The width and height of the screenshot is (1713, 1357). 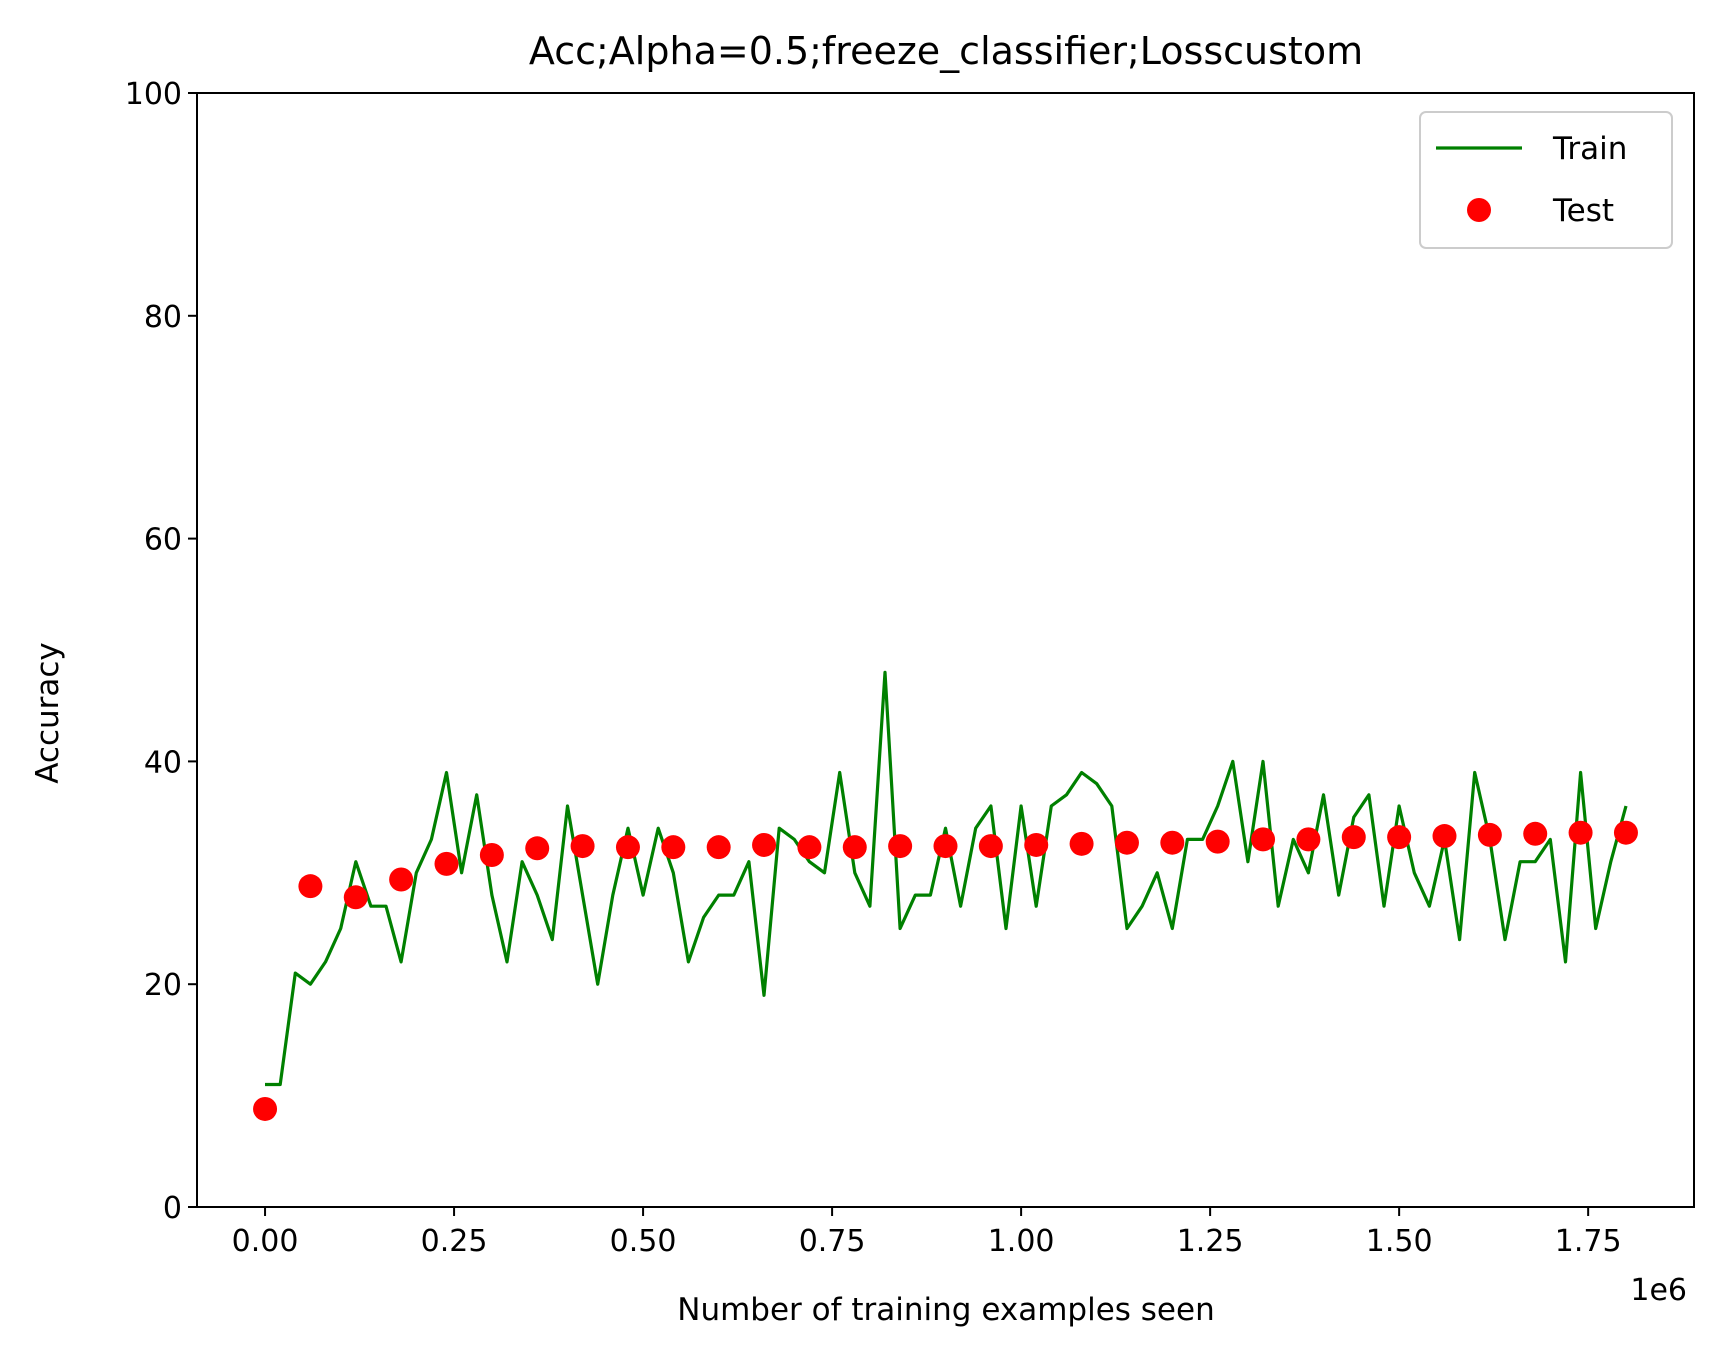 What do you see at coordinates (643, 1241) in the screenshot?
I see `x-tick-label: 0.50` at bounding box center [643, 1241].